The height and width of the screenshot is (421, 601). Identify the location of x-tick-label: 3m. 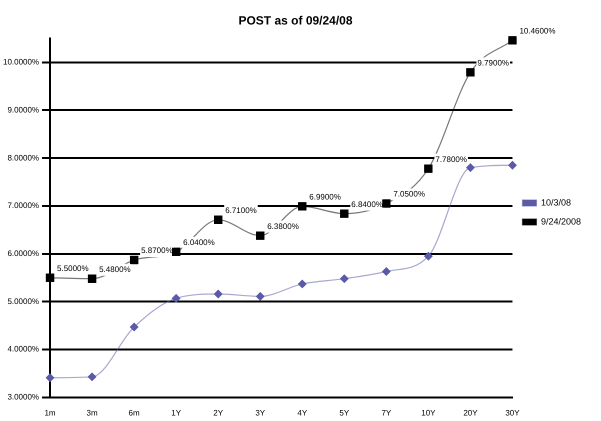
(92, 413).